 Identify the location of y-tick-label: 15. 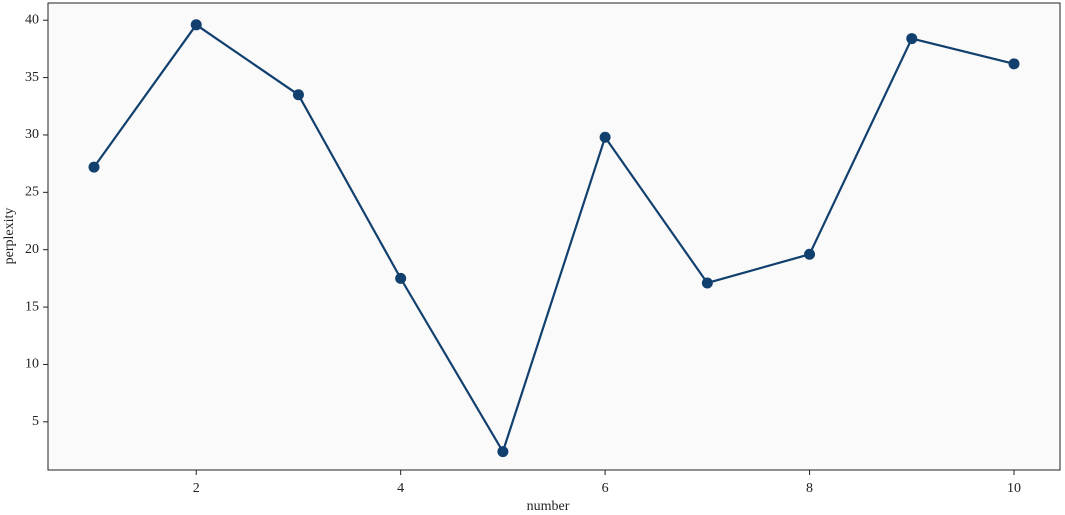
(32, 306).